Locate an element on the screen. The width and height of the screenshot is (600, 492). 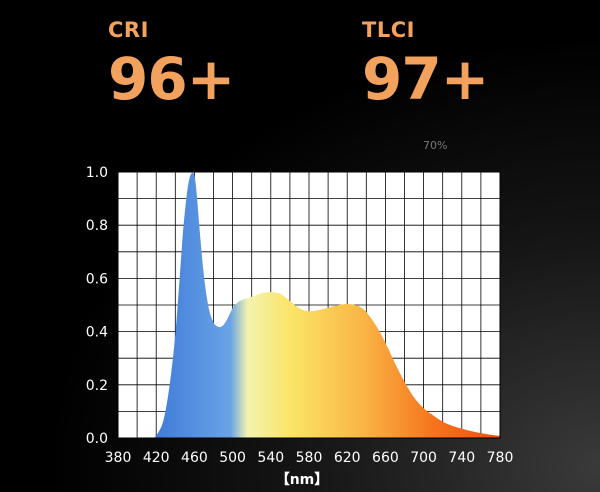
y-axis-ticks: 0.0 0.2 0.4 0.6 0.8 1.0 is located at coordinates (97, 306).